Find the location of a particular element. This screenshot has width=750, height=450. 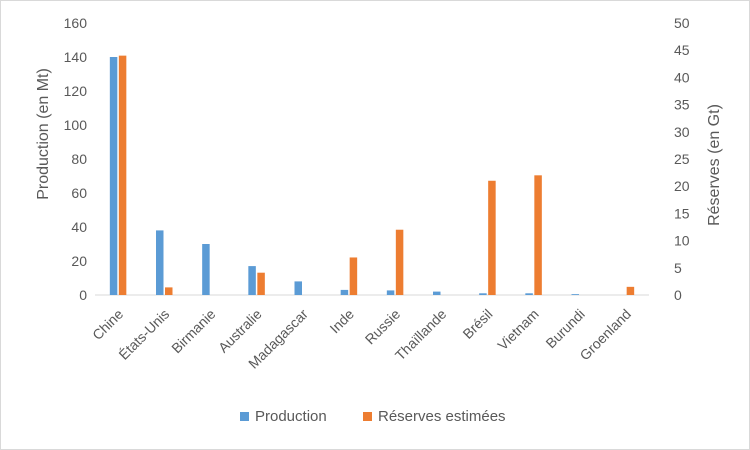

y2-tick-label: 20 is located at coordinates (682, 186).